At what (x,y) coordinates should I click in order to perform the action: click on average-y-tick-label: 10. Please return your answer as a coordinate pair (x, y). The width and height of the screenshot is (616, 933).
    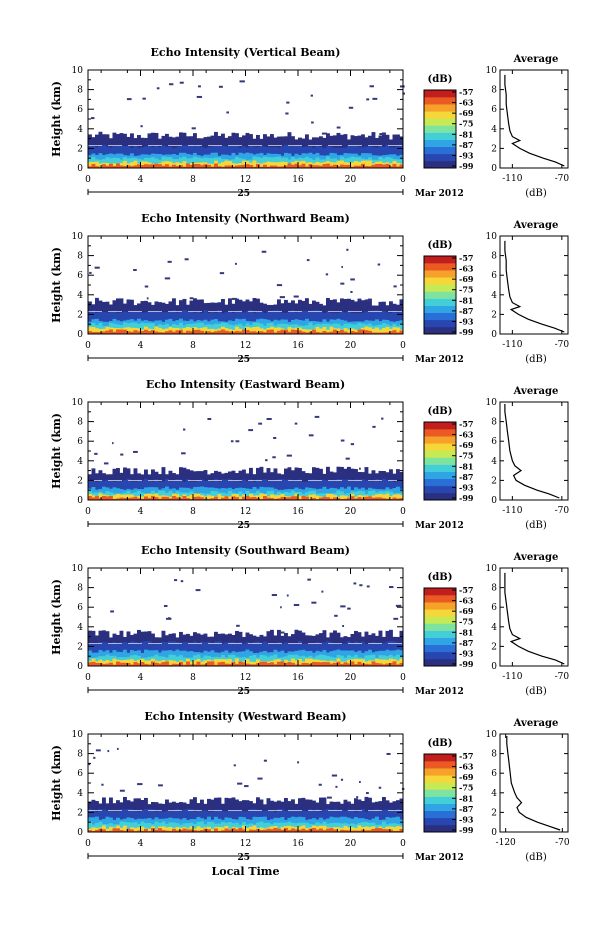
    Looking at the image, I should click on (492, 237).